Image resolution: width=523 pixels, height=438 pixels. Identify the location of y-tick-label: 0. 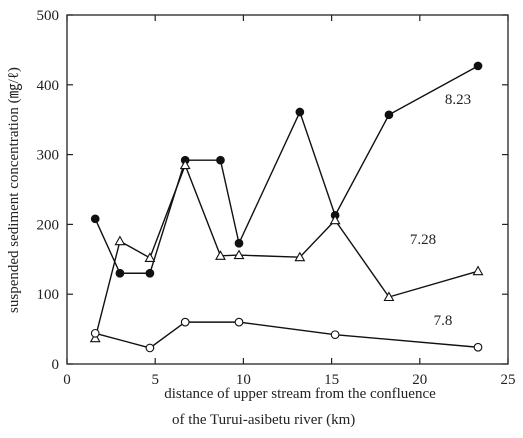
(56, 365).